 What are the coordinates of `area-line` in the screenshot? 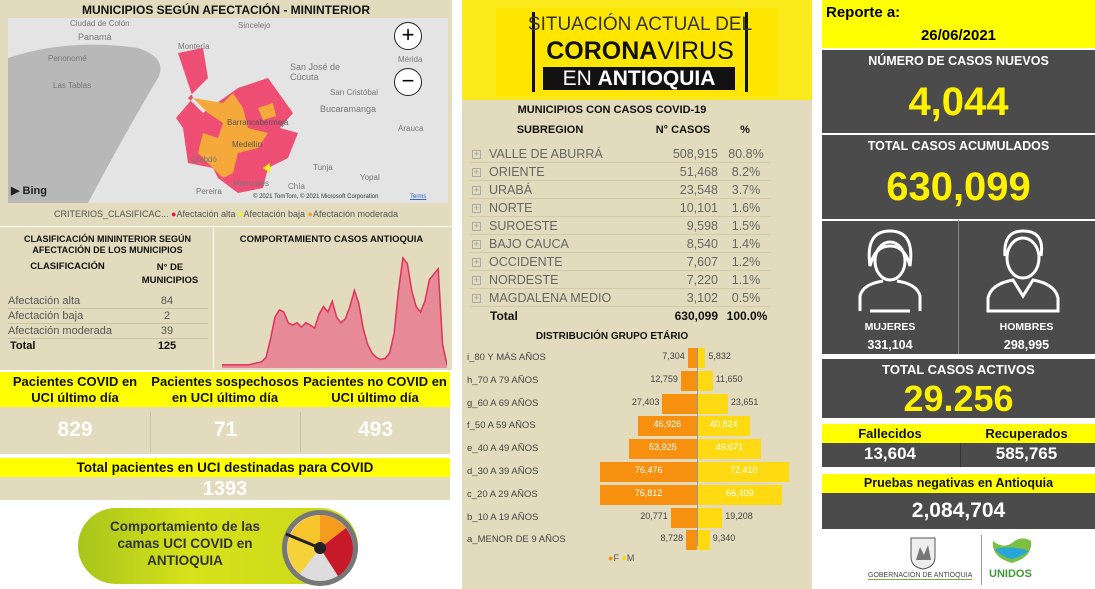 It's located at (334, 311).